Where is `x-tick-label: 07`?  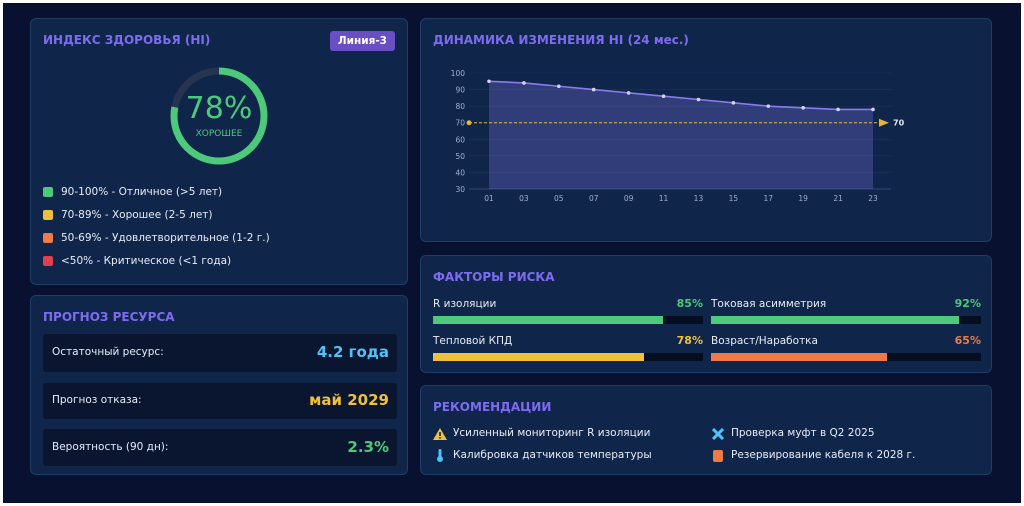 x-tick-label: 07 is located at coordinates (594, 198).